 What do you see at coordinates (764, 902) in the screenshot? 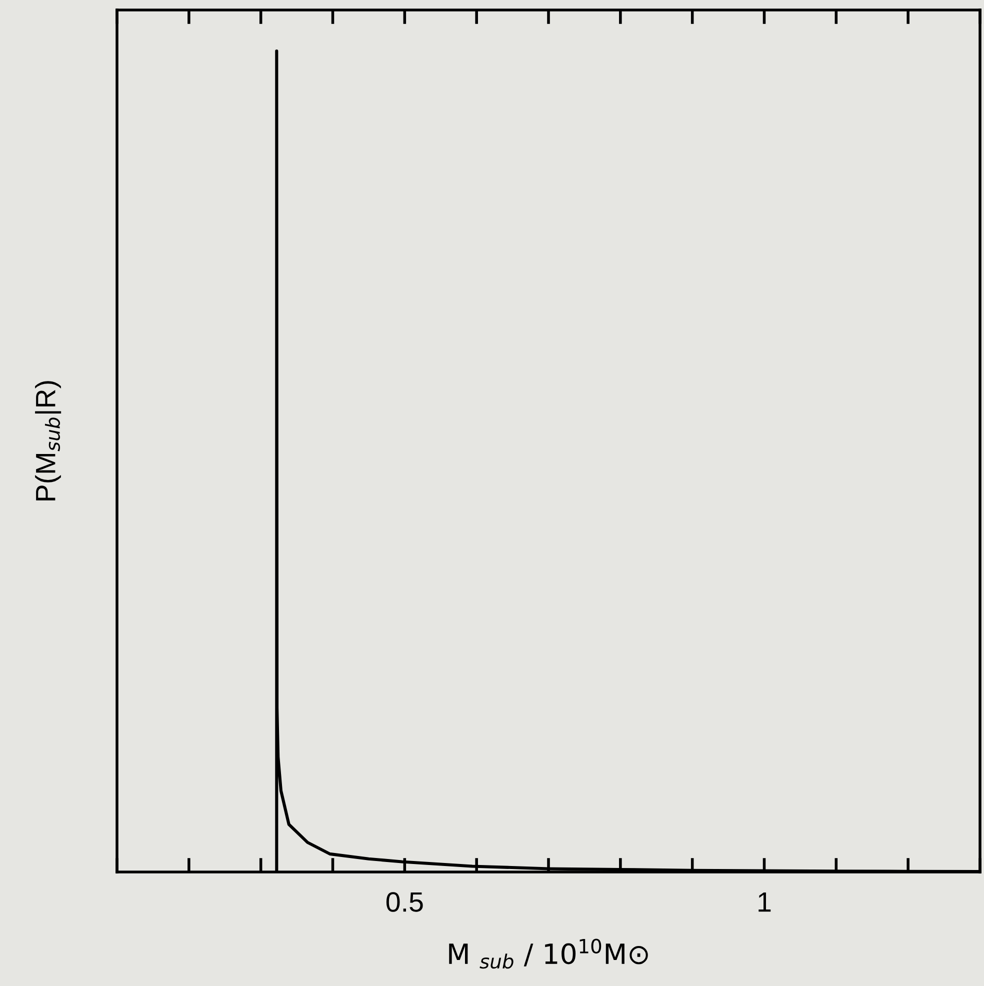
I see `x-tick-label: 1` at bounding box center [764, 902].